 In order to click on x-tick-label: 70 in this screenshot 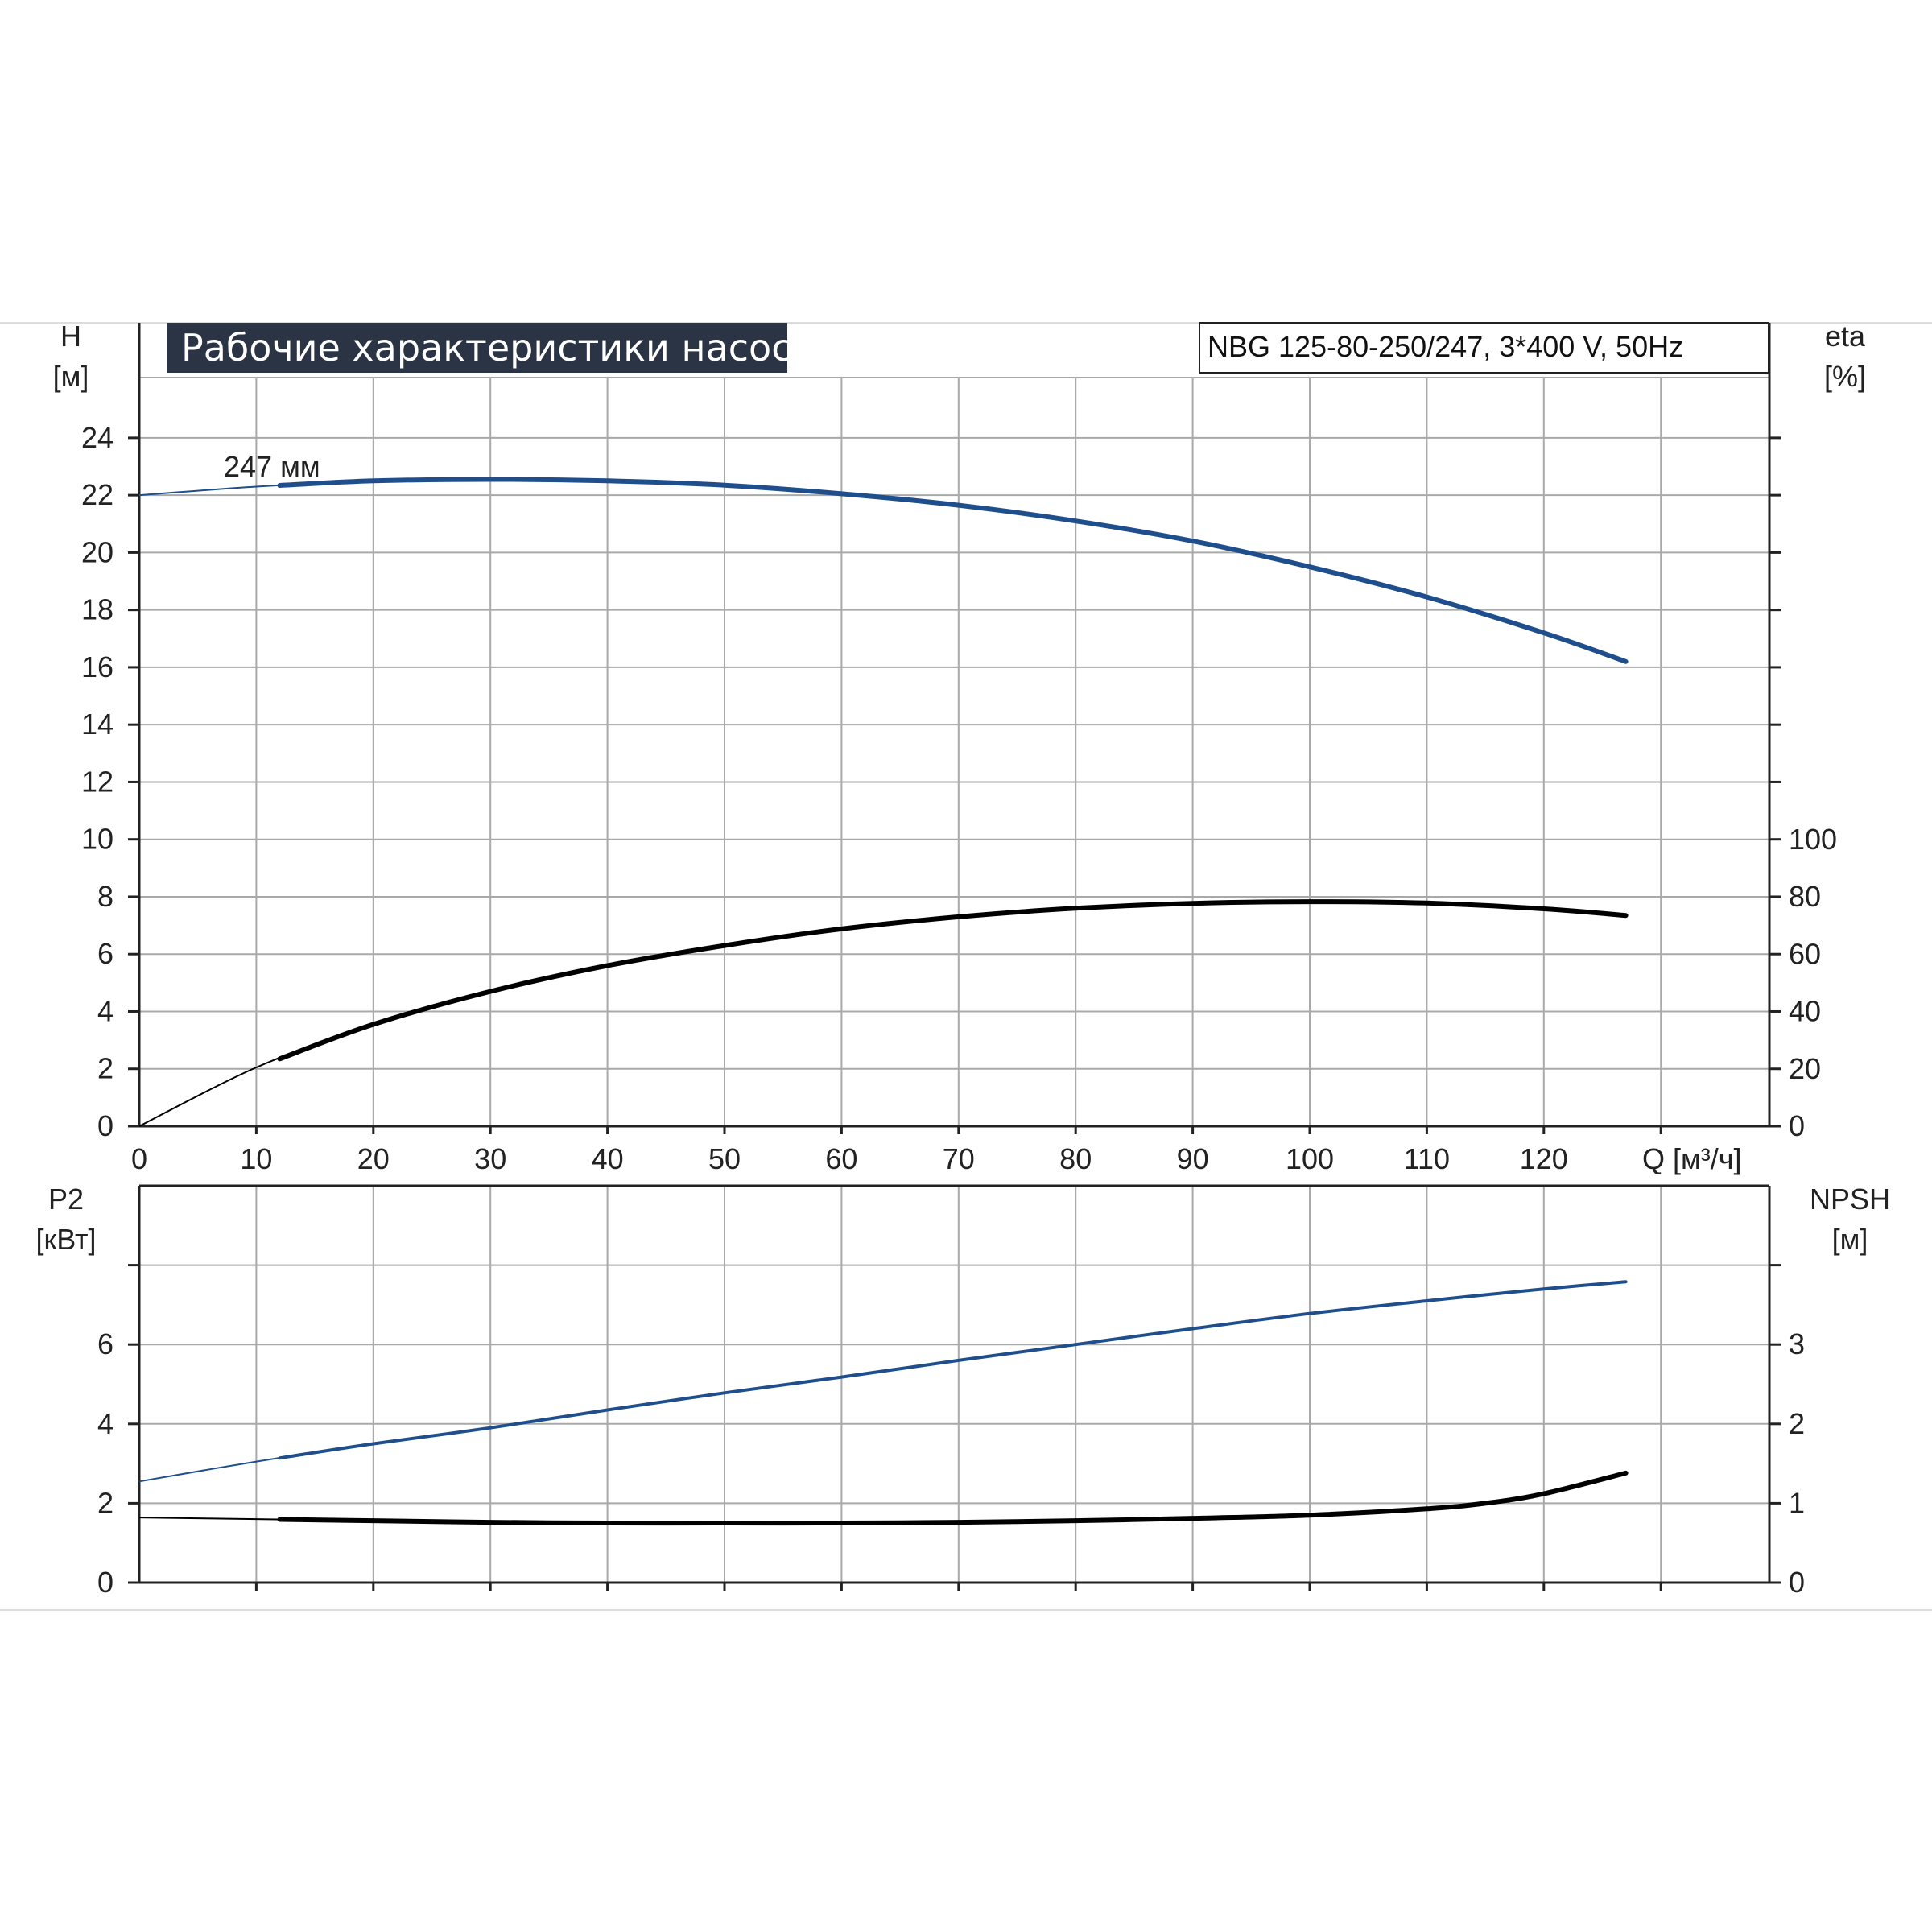, I will do `click(959, 1158)`.